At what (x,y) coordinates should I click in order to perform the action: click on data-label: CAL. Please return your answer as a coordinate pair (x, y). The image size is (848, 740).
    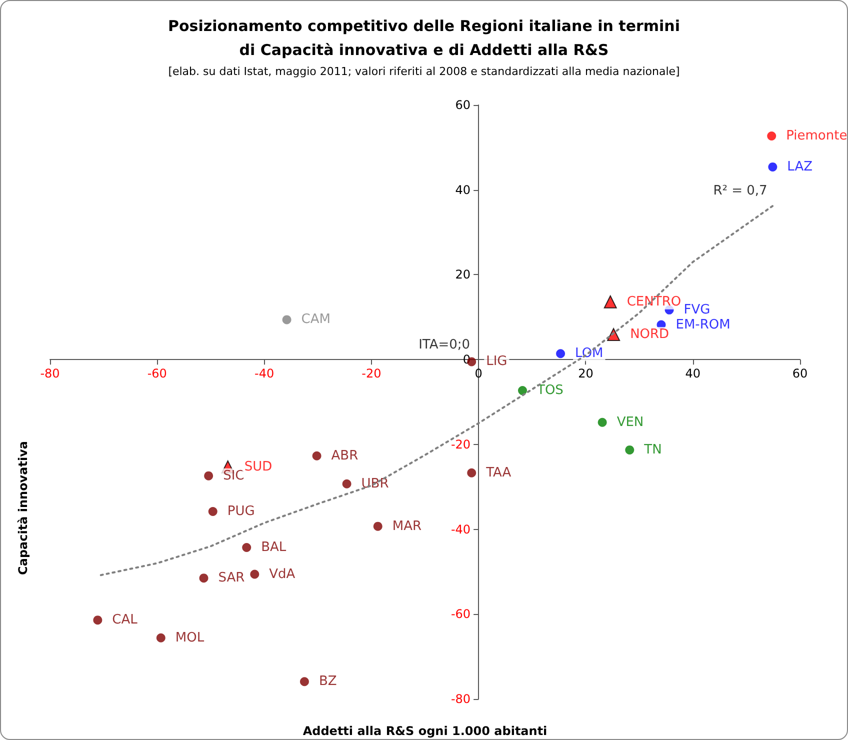
    Looking at the image, I should click on (125, 620).